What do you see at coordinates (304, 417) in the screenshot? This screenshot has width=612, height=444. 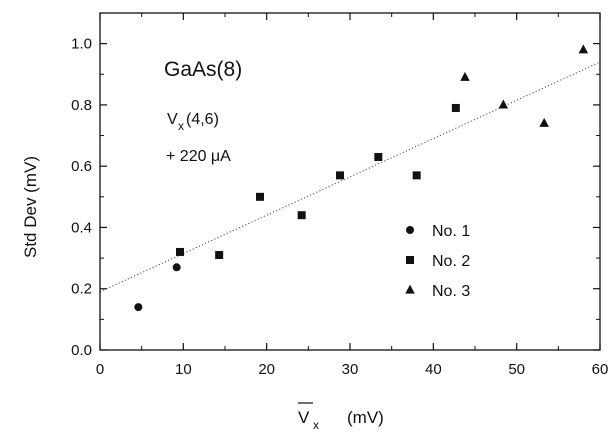 I see `x-axis-title-symbol: V` at bounding box center [304, 417].